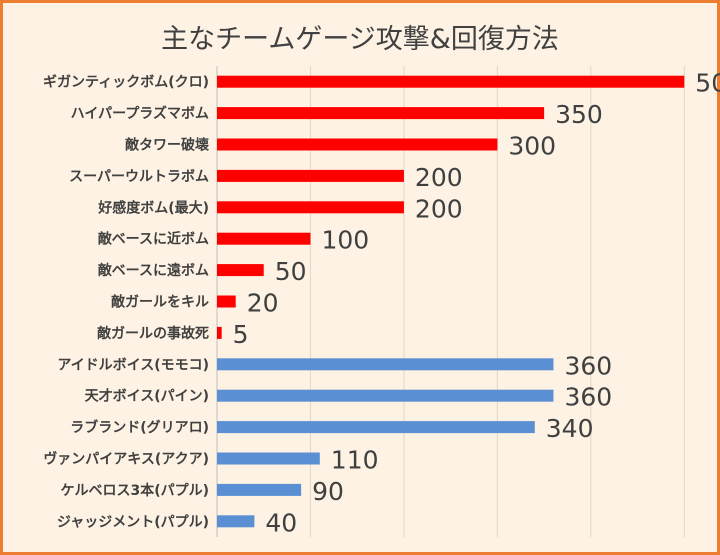 The image size is (720, 555). What do you see at coordinates (345, 240) in the screenshot?
I see `value-label: 100` at bounding box center [345, 240].